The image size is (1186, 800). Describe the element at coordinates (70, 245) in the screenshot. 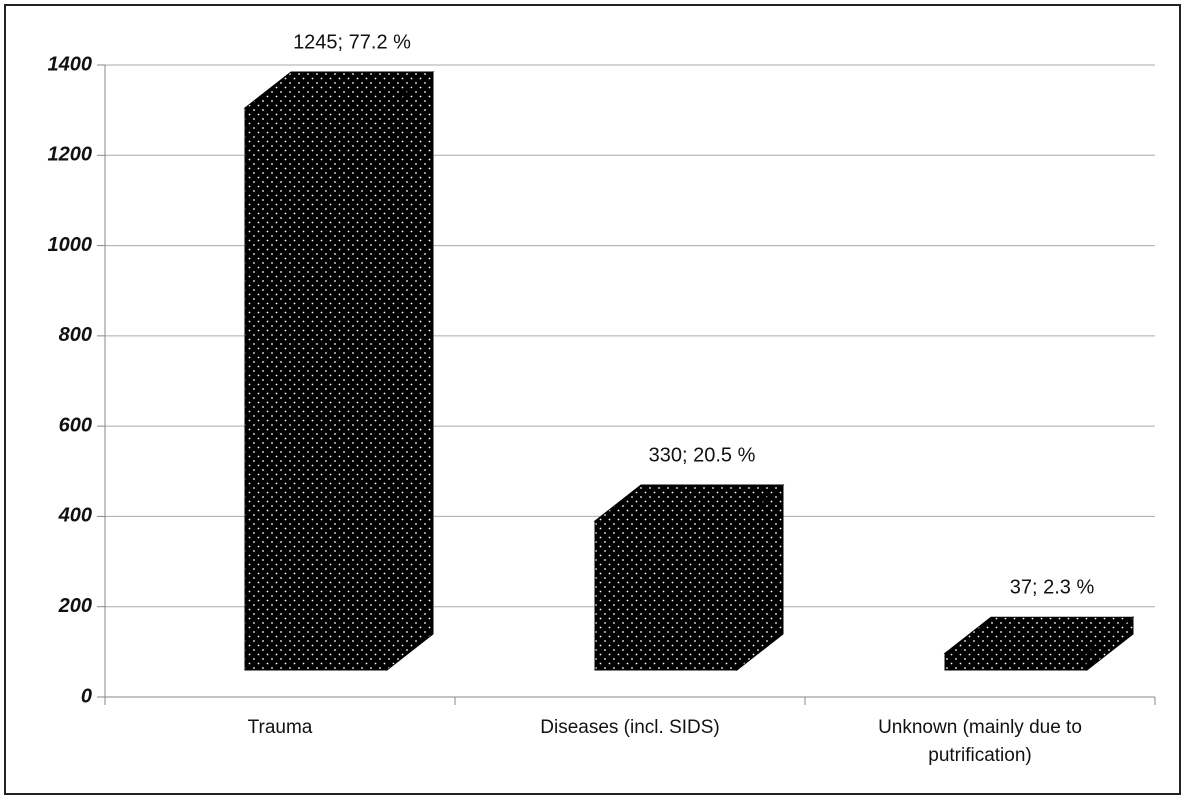

I see `y-tick-label: 1000` at that location.